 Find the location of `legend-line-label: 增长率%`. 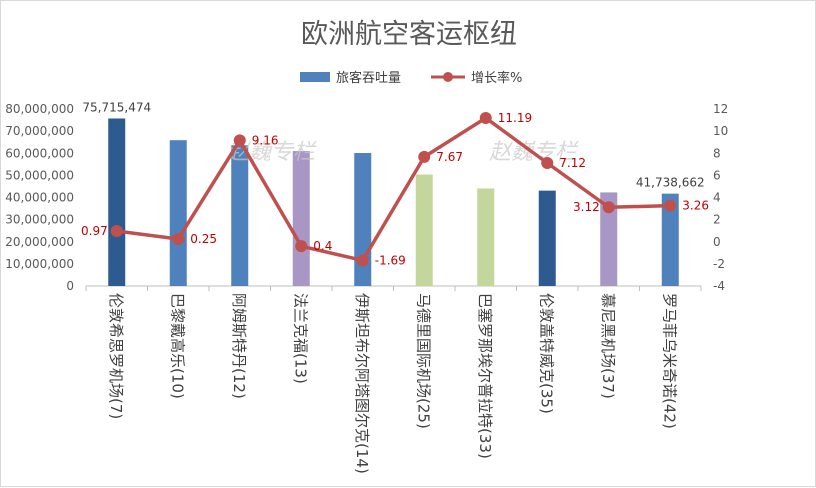

legend-line-label: 增长率% is located at coordinates (496, 78).